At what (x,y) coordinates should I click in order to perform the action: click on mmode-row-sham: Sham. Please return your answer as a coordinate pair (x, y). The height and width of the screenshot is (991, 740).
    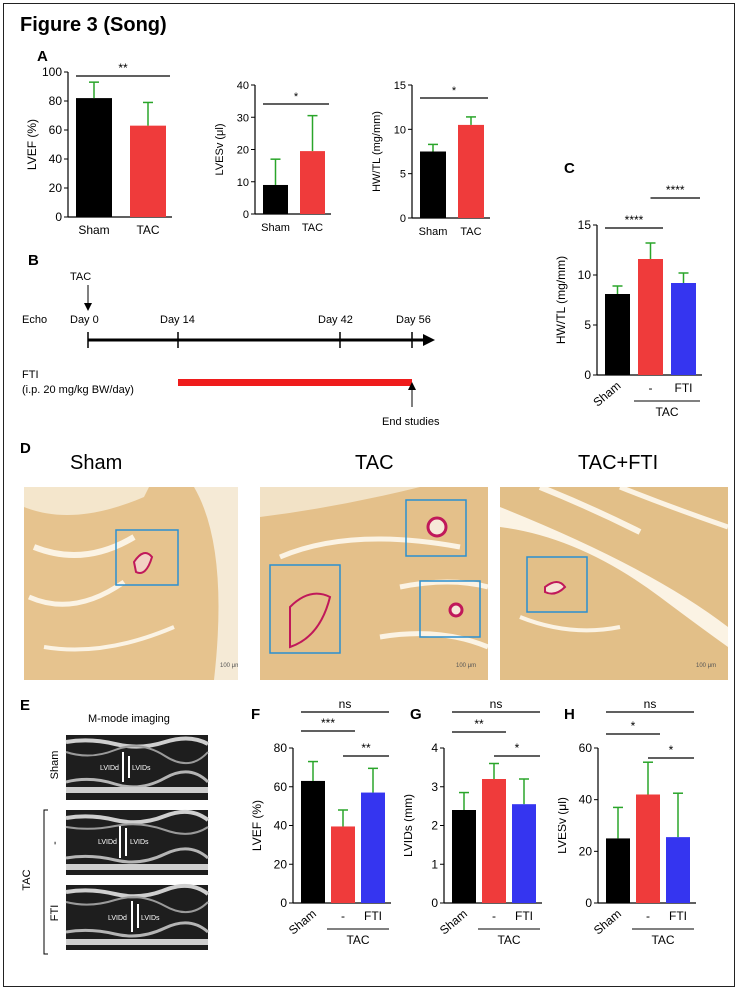
    Looking at the image, I should click on (55, 765).